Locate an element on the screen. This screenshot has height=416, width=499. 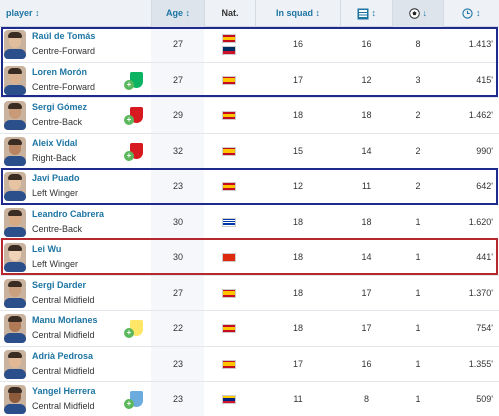
appearances-cell: 14 is located at coordinates (366, 150).